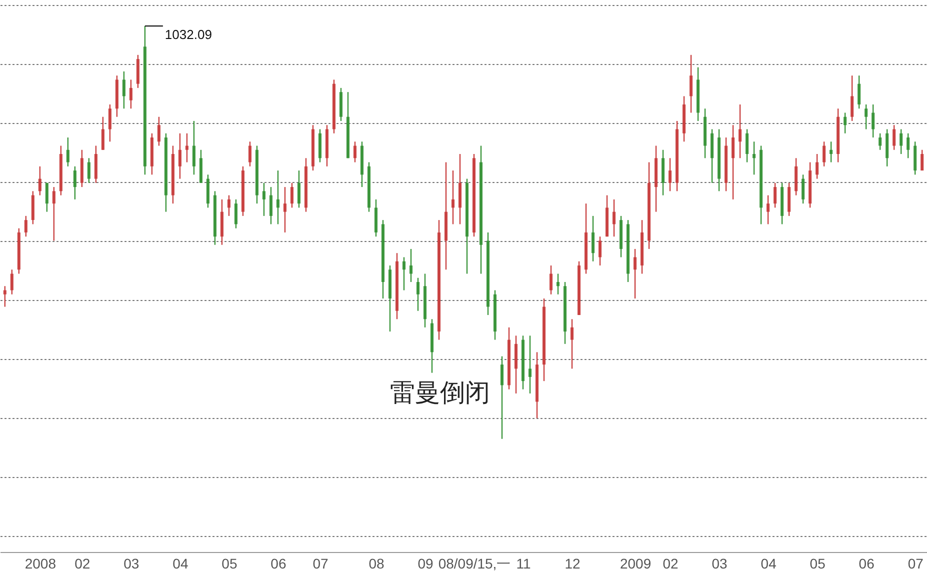 This screenshot has height=576, width=927. I want to click on x-tick-label: 11, so click(523, 564).